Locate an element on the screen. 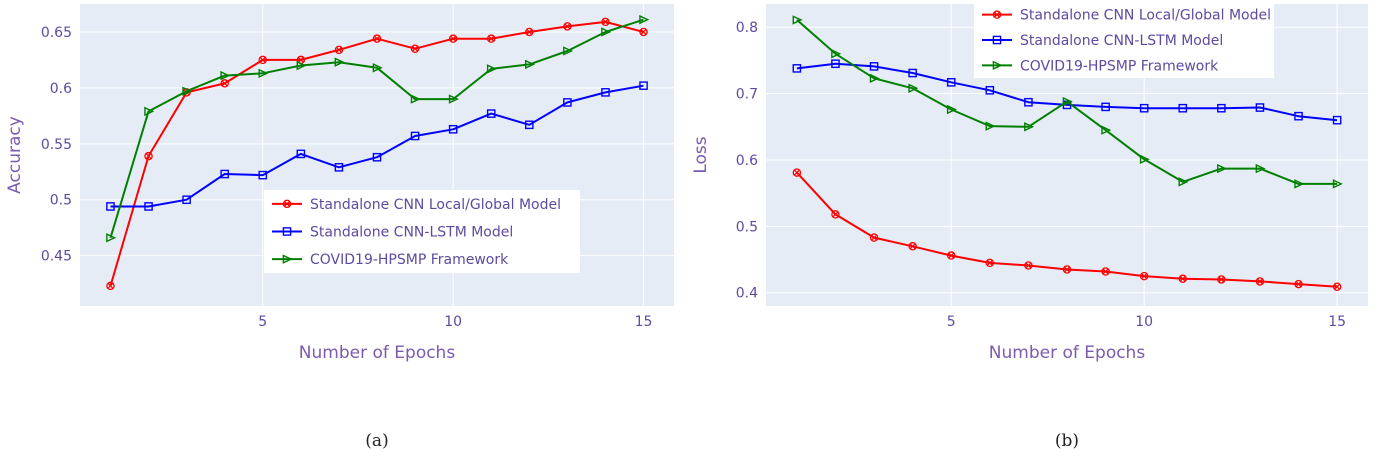 The width and height of the screenshot is (1381, 464). subfigure-caption: (a) is located at coordinates (376, 441).